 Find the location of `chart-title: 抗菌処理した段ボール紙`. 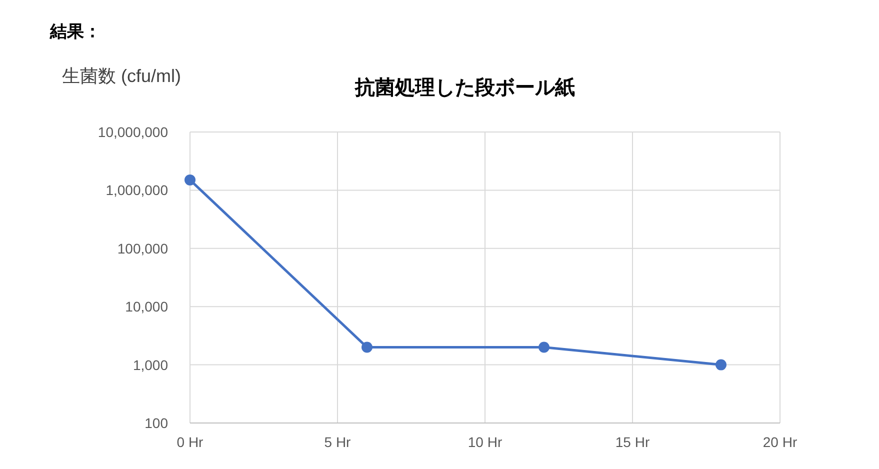

chart-title: 抗菌処理した段ボール紙 is located at coordinates (464, 88).